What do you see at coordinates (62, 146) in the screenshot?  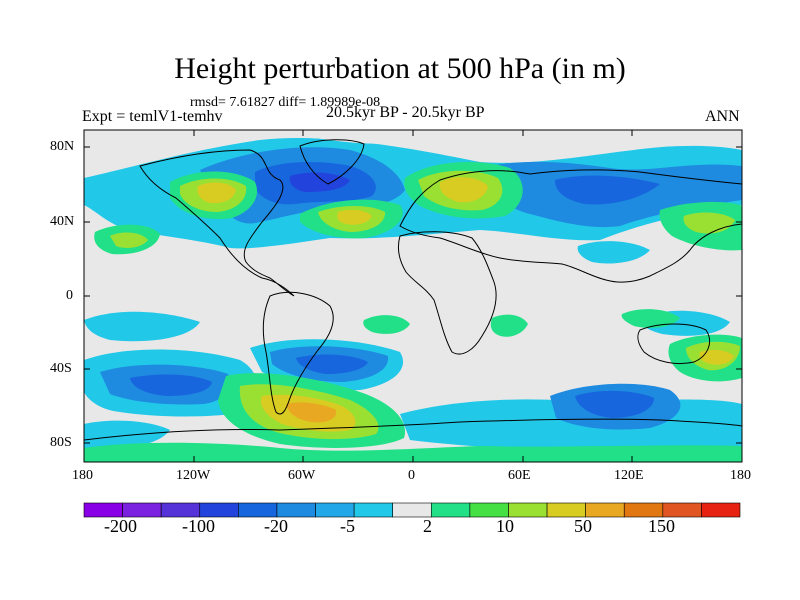 I see `lat-label-80n: 80N` at bounding box center [62, 146].